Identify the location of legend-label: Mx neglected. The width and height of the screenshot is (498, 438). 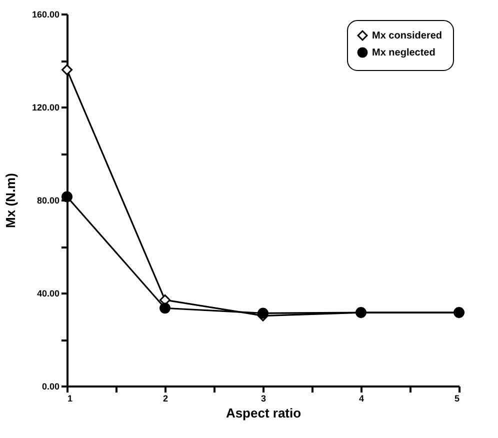
(404, 53).